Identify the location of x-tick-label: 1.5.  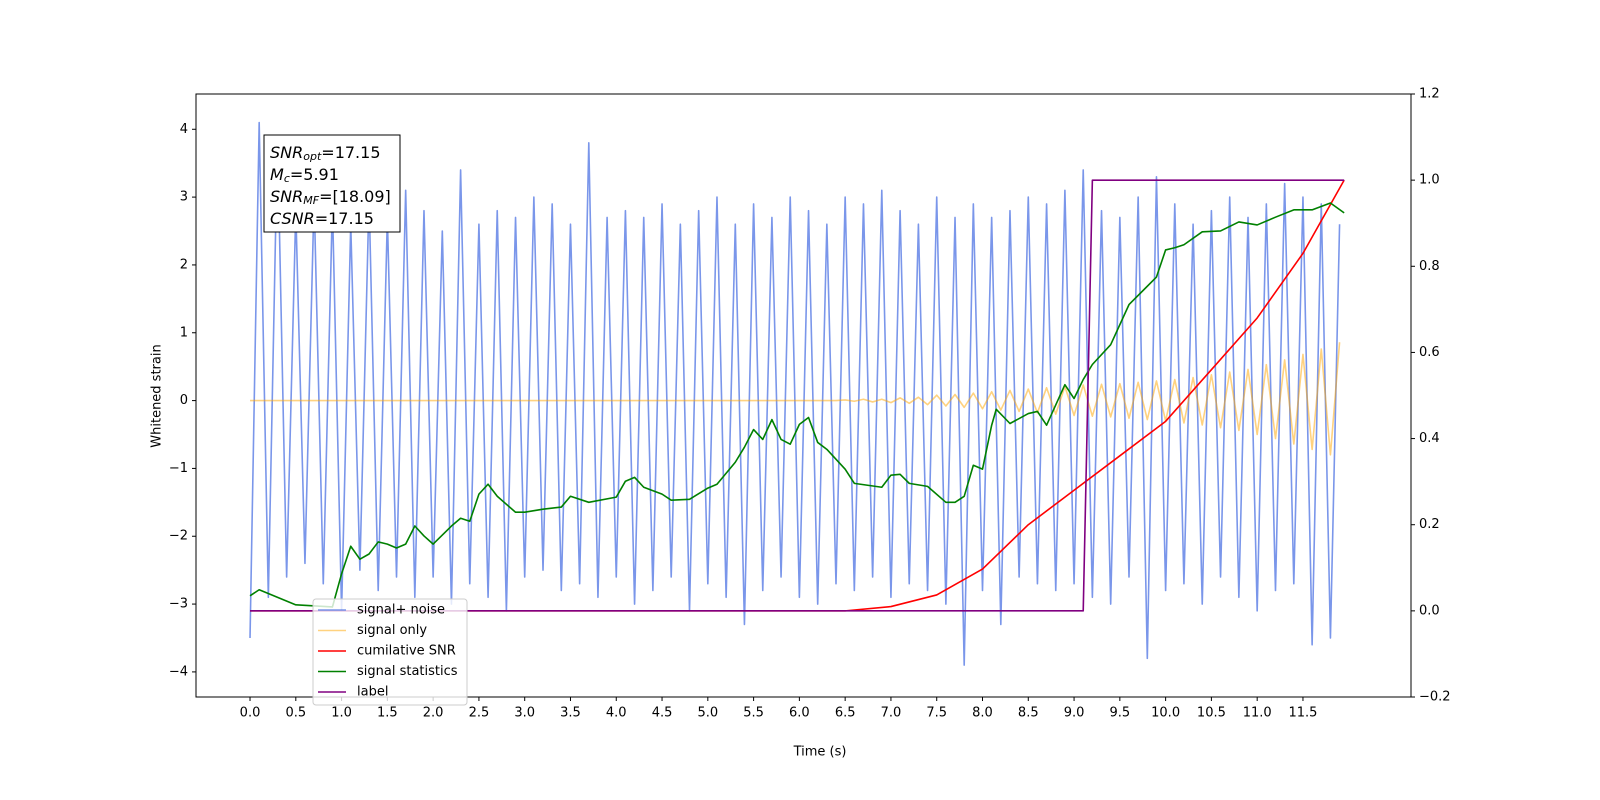
(387, 713).